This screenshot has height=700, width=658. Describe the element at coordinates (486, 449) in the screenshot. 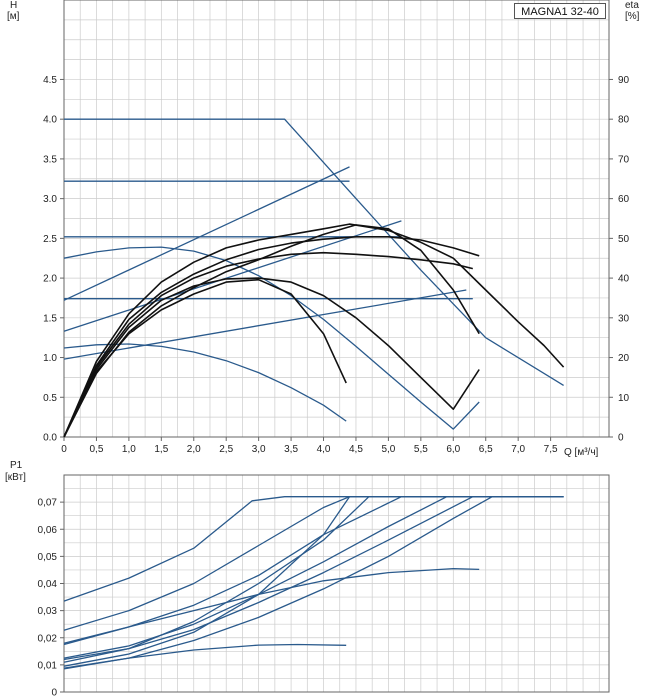

I see `x-tick-label: 6,5` at that location.